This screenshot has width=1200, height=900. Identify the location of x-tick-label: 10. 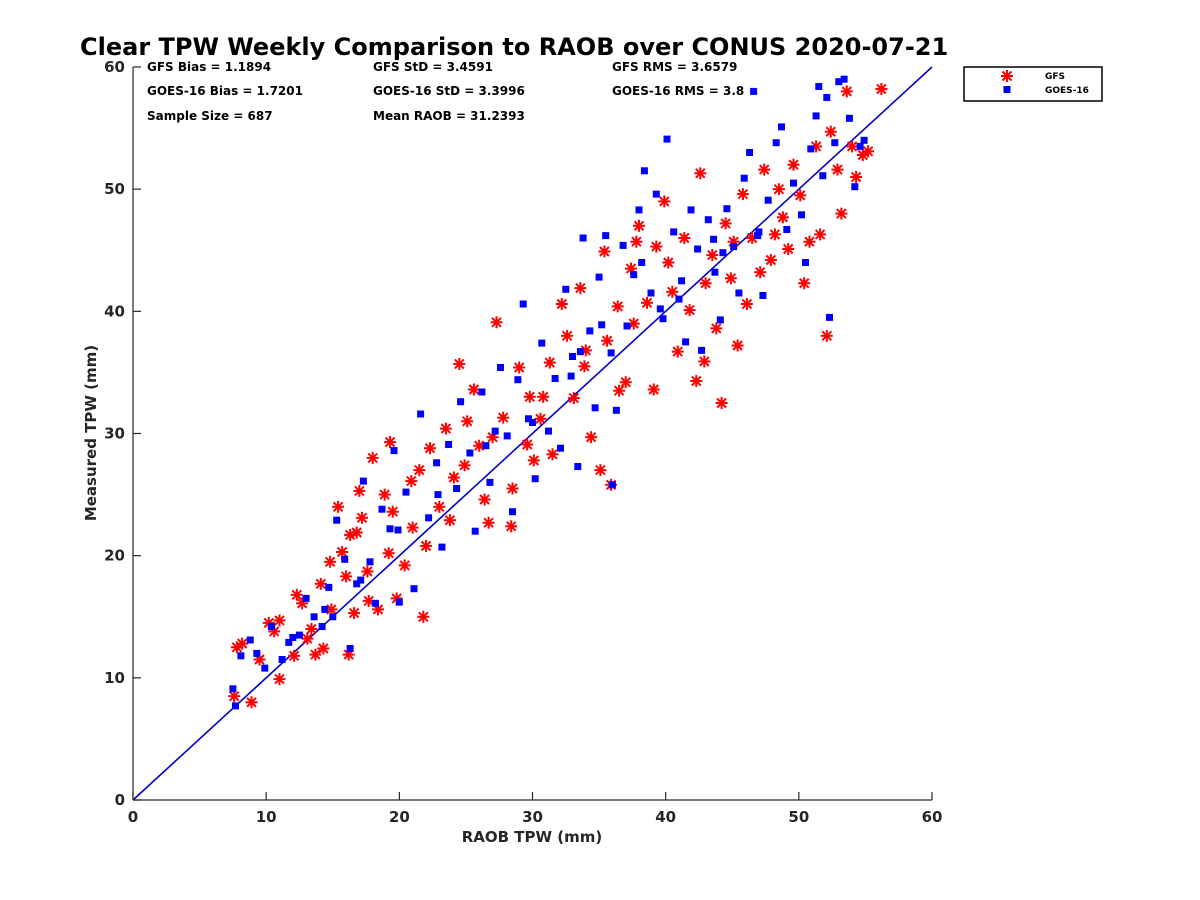
(266, 817).